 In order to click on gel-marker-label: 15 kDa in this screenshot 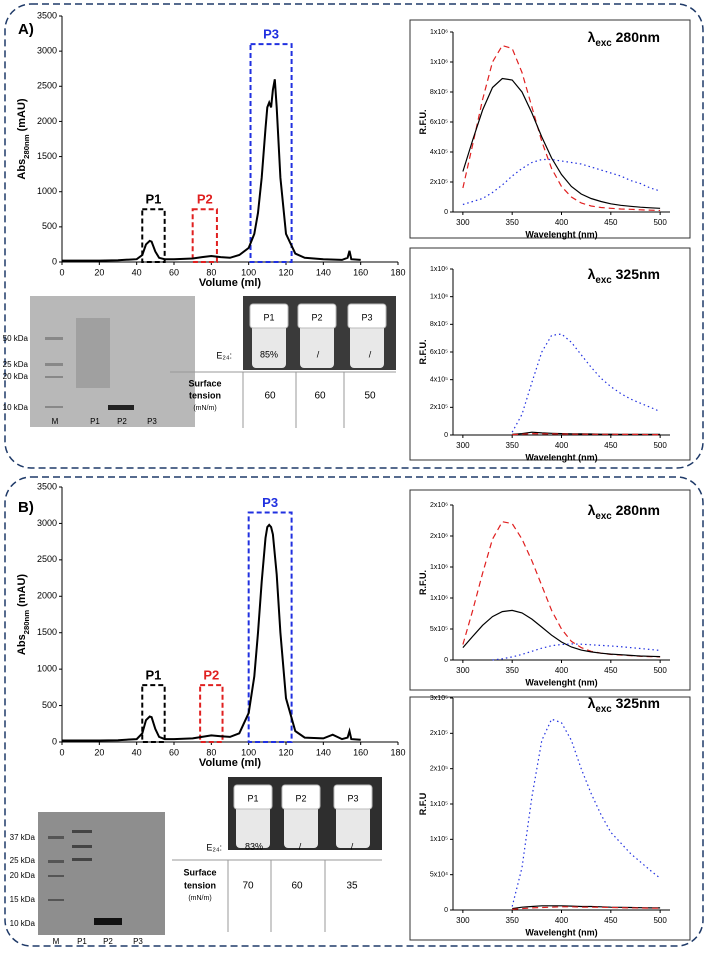, I will do `click(23, 899)`.